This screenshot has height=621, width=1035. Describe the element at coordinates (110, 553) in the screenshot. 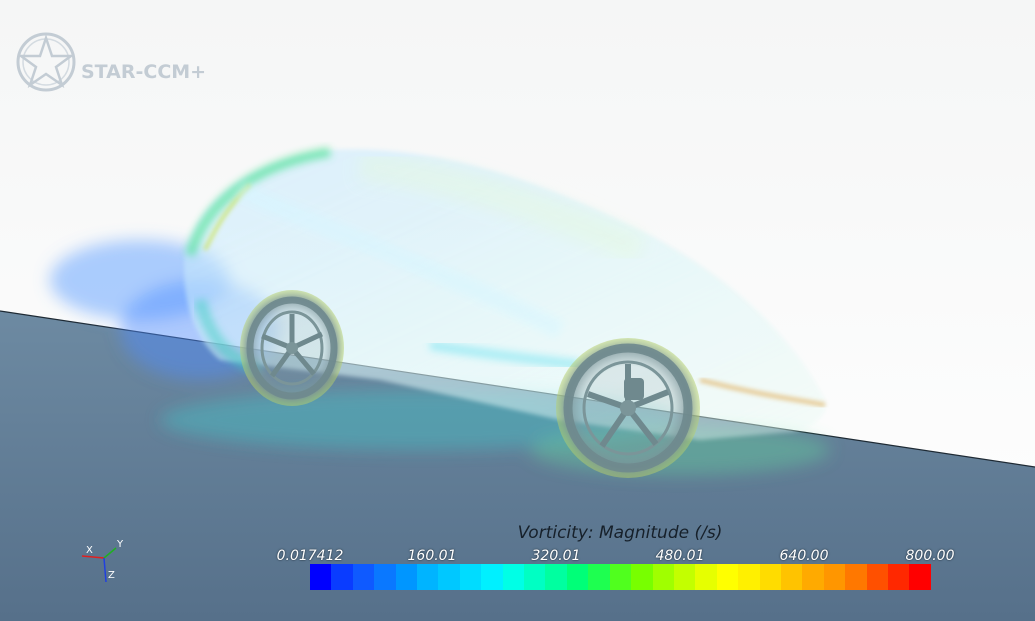

I see `y-axis-arrow` at that location.